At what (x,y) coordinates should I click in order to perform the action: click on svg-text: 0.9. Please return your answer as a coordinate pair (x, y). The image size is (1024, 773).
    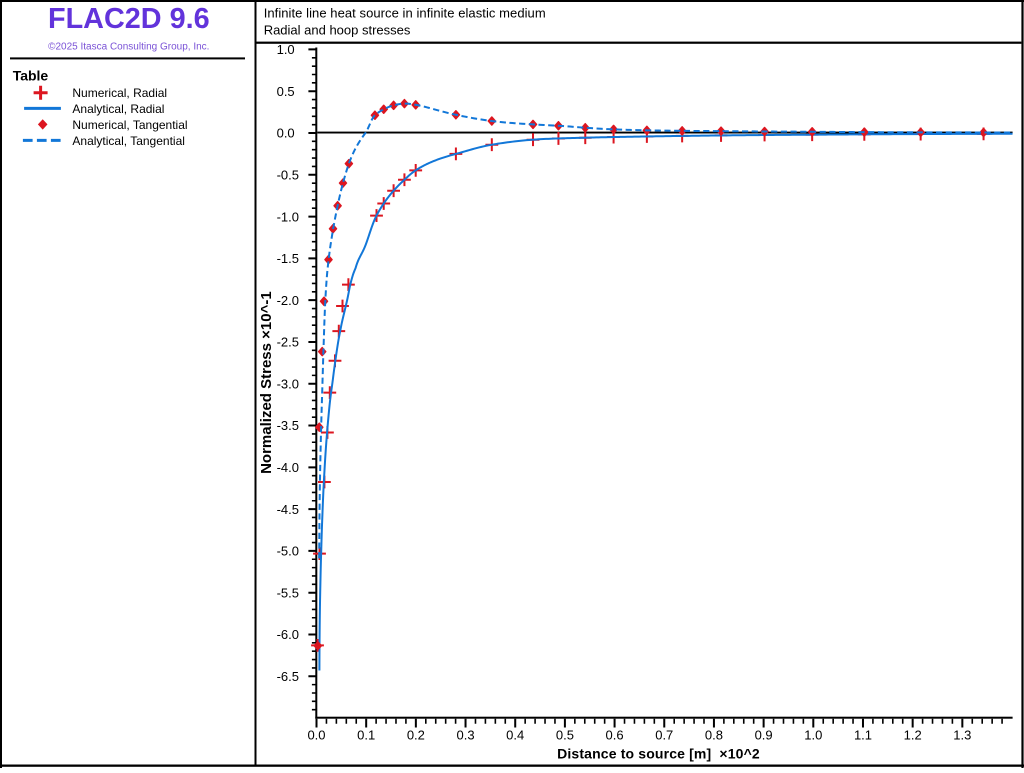
    Looking at the image, I should click on (764, 735).